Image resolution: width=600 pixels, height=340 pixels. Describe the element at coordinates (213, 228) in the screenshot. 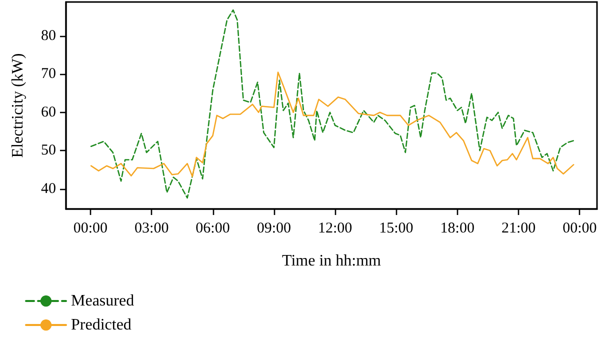

I see `x-tick-label: 06:00` at that location.